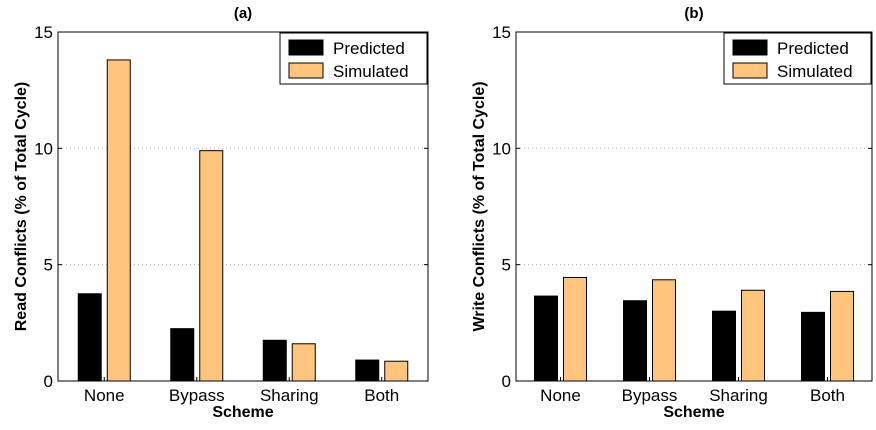 The width and height of the screenshot is (876, 430). I want to click on y-axis-title: Read Conflicts (% of Total Cycle), so click(21, 207).